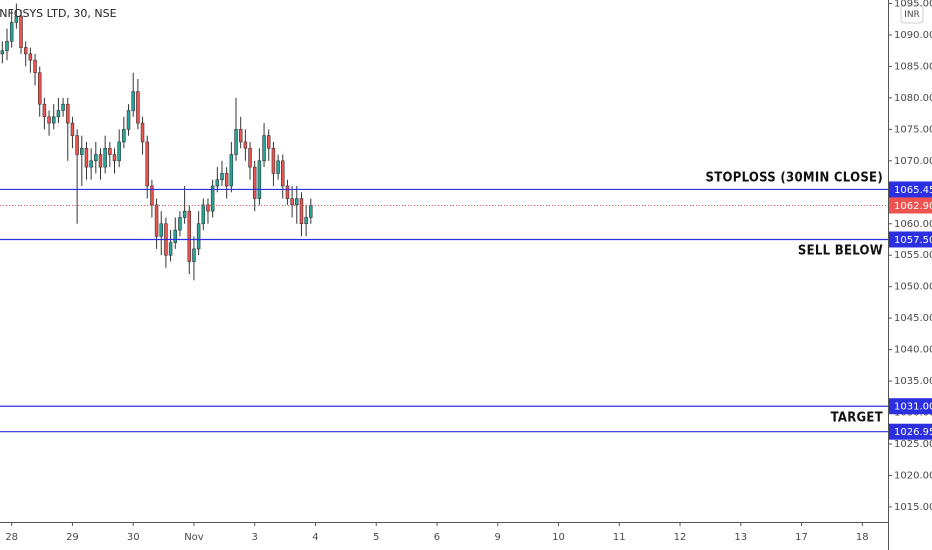 The image size is (932, 550). What do you see at coordinates (913, 98) in the screenshot?
I see `y-tick-label: 1080.00` at bounding box center [913, 98].